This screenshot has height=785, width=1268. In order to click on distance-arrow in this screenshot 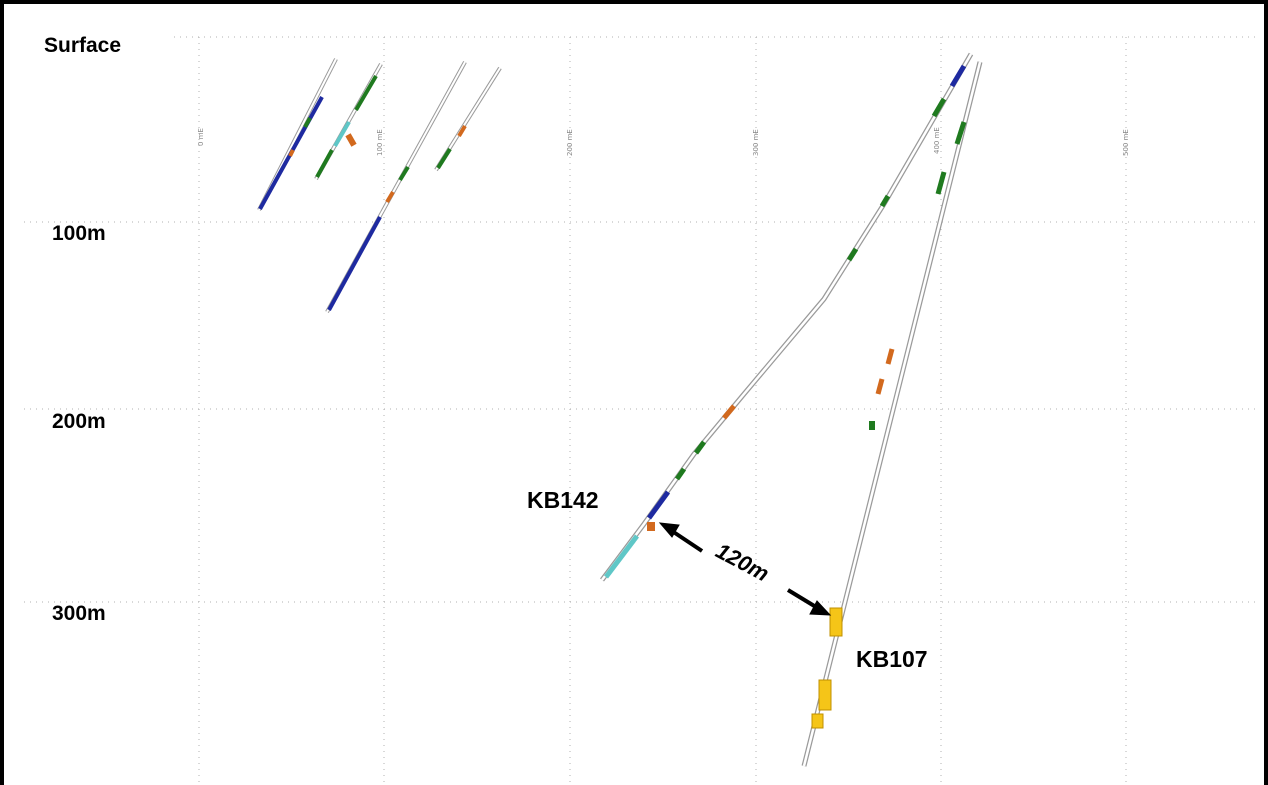, I will do `click(745, 569)`.